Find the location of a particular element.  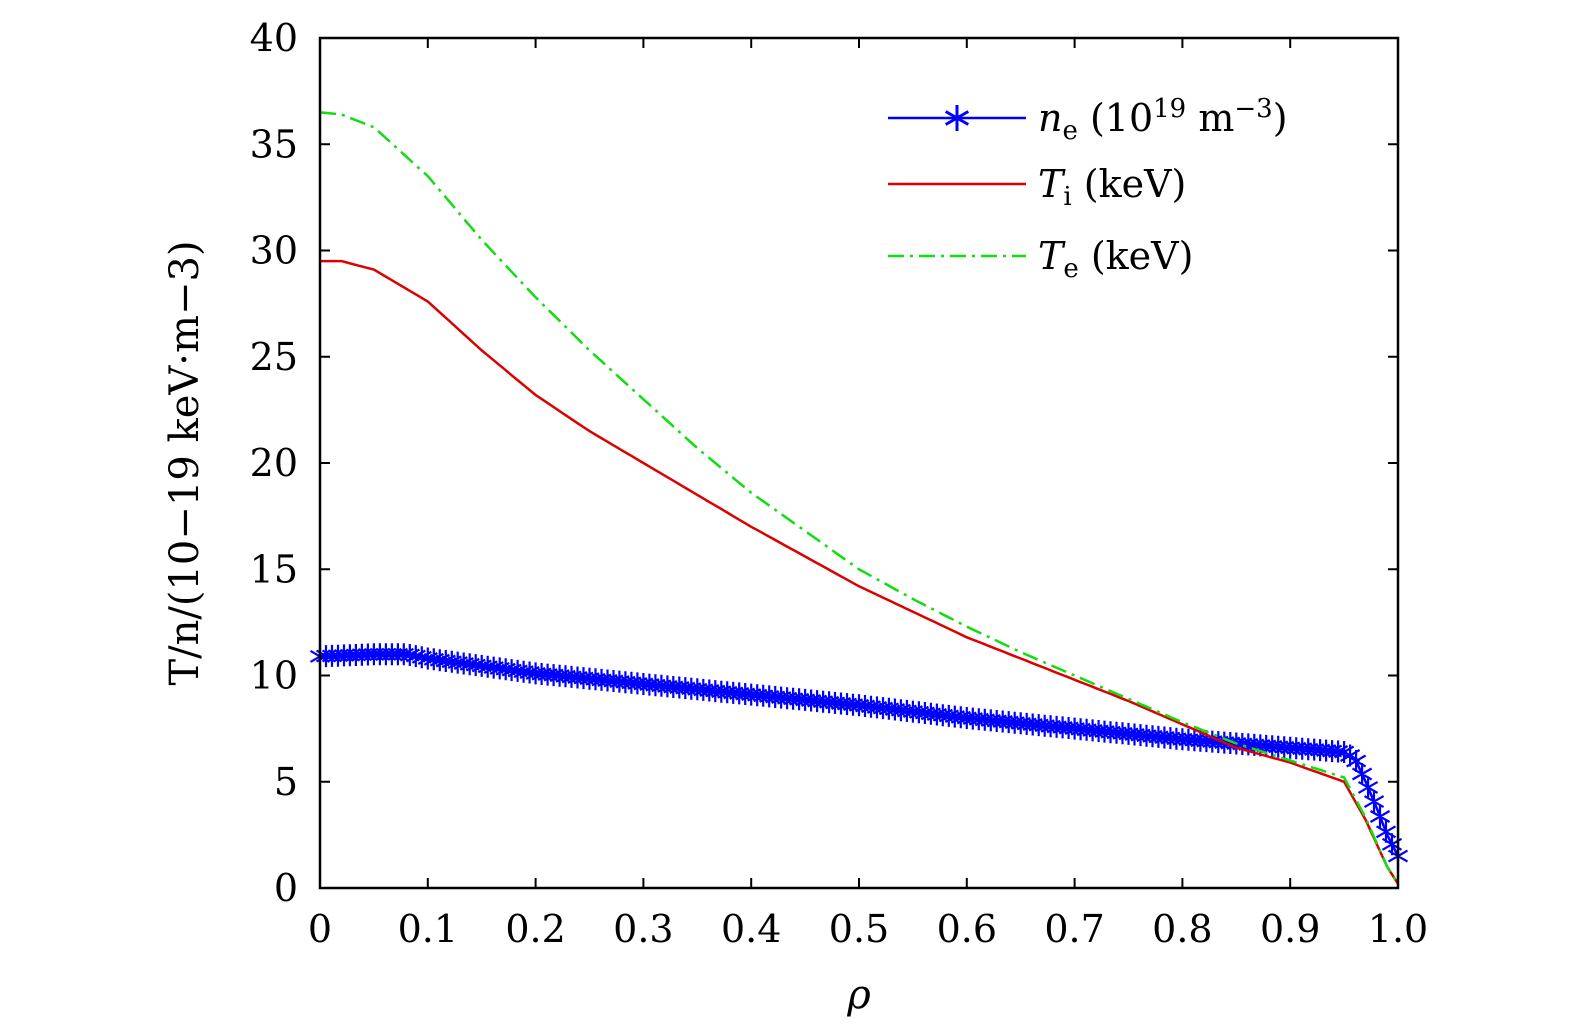

x-tick-label: 0.9 is located at coordinates (1290, 929).